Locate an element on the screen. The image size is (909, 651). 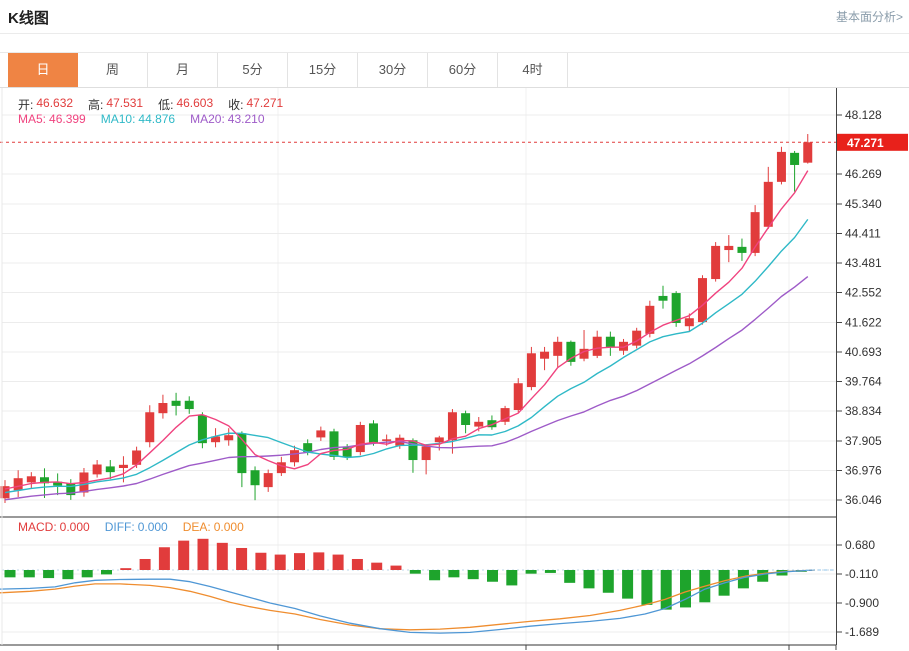
ma-legend: MA5: 46.399 MA10: 44.876 MA20: 43.210 is located at coordinates (141, 119).